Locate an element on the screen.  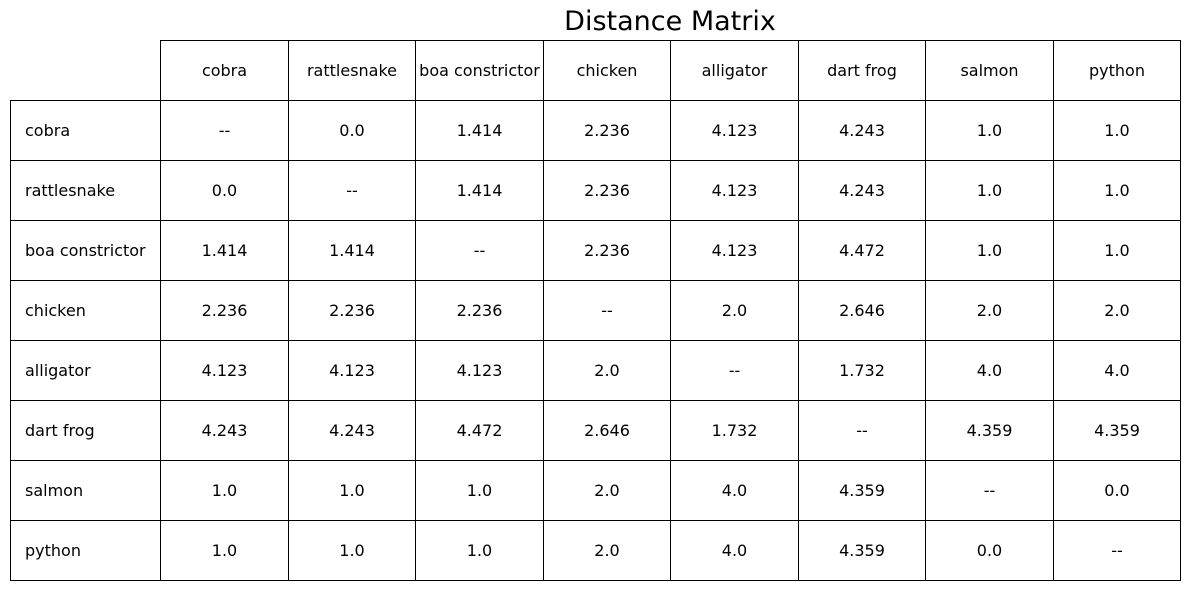
column-header: dart frog is located at coordinates (862, 70).